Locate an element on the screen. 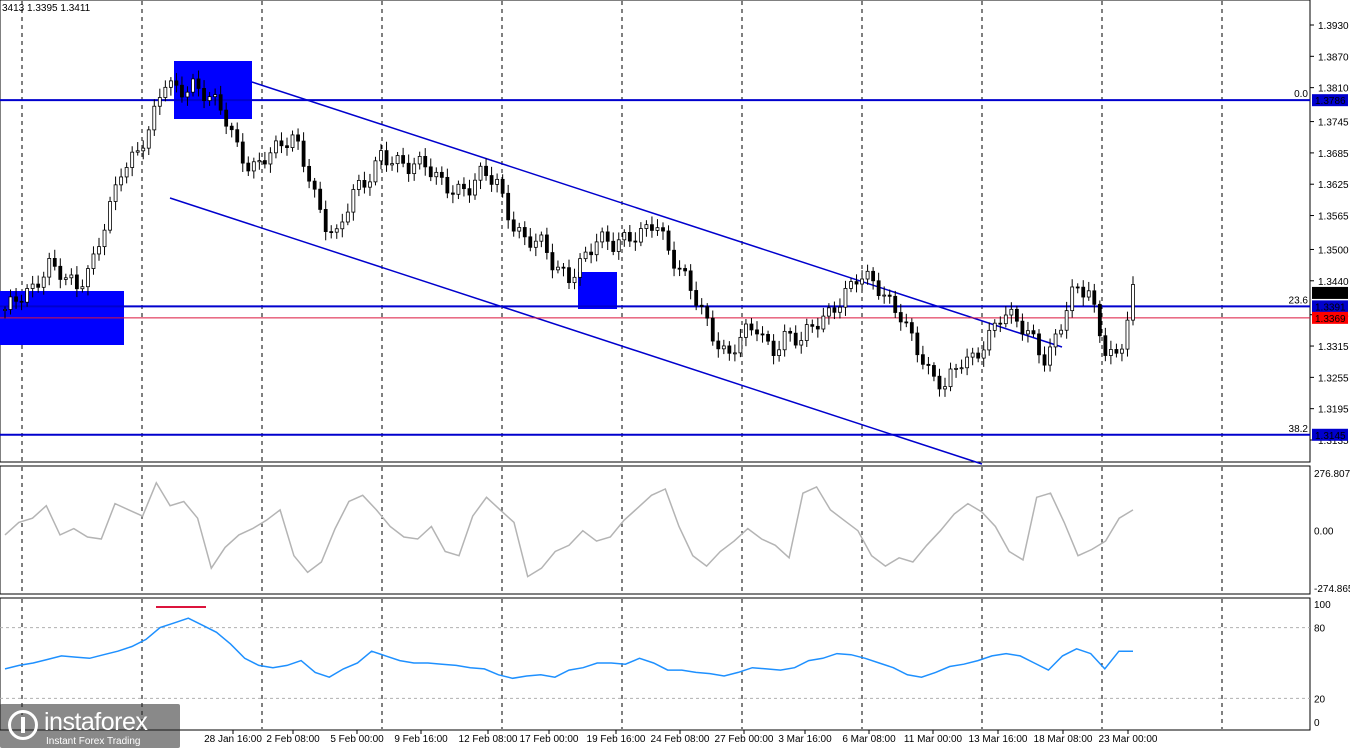 This screenshot has width=1350, height=750. price-tag-1.3786 is located at coordinates (1330, 100).